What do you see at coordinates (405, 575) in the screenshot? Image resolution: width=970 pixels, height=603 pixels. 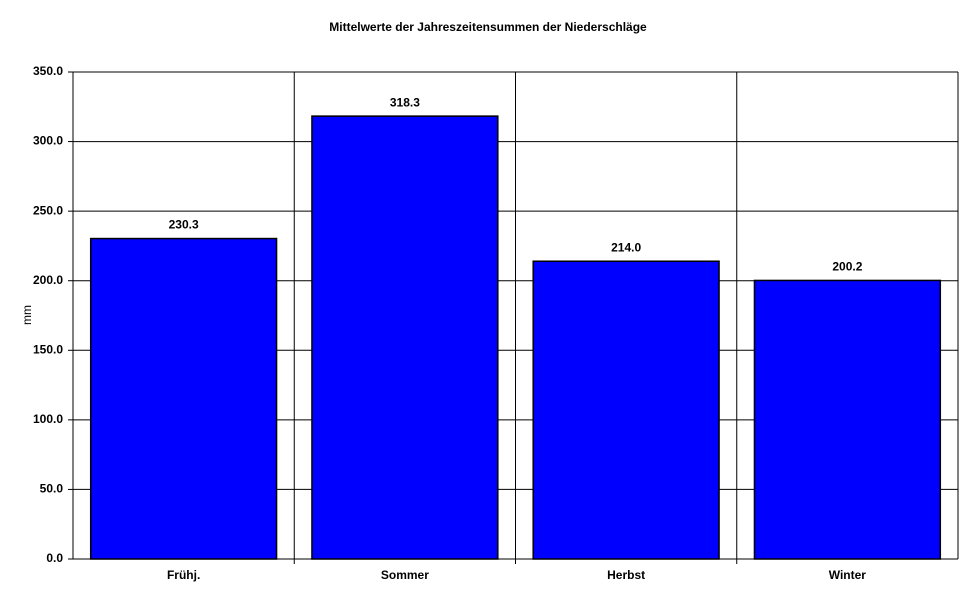 I see `x-tick-label: Sommer` at bounding box center [405, 575].